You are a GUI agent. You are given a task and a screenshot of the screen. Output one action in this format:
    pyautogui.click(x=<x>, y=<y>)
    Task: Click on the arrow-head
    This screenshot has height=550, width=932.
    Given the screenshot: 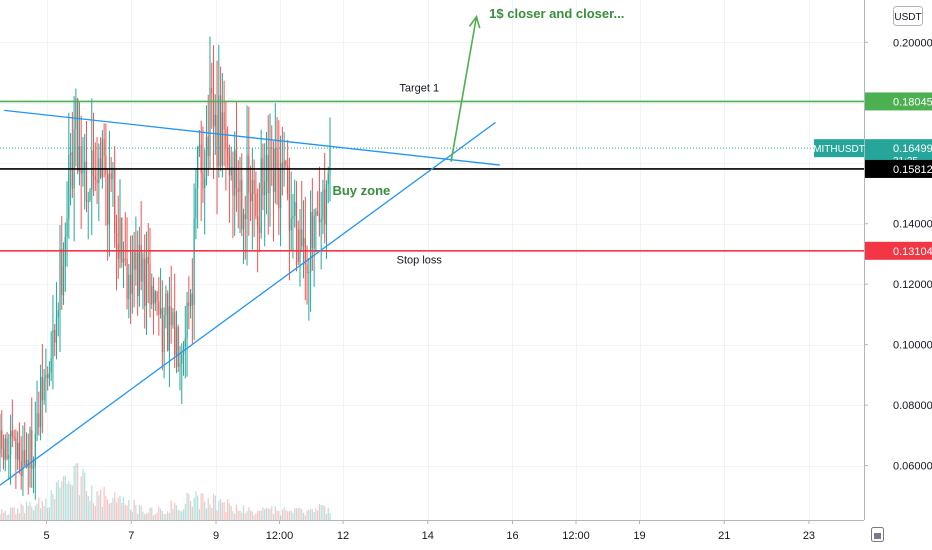 What is the action you would take?
    pyautogui.click(x=474, y=21)
    